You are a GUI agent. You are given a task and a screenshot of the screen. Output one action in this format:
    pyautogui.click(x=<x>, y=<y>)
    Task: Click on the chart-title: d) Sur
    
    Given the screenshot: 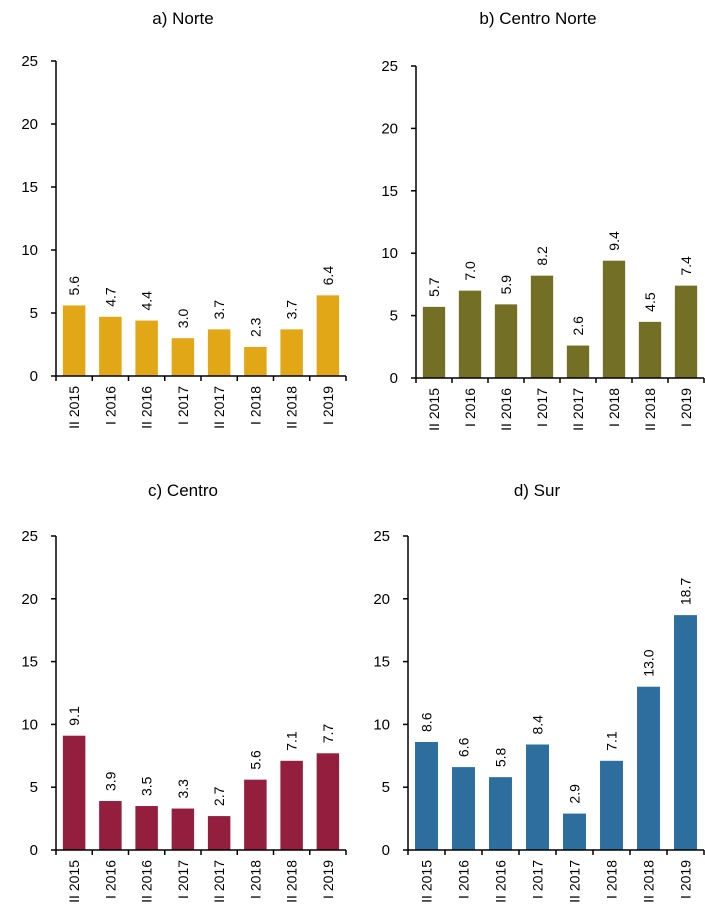 What is the action you would take?
    pyautogui.click(x=537, y=490)
    